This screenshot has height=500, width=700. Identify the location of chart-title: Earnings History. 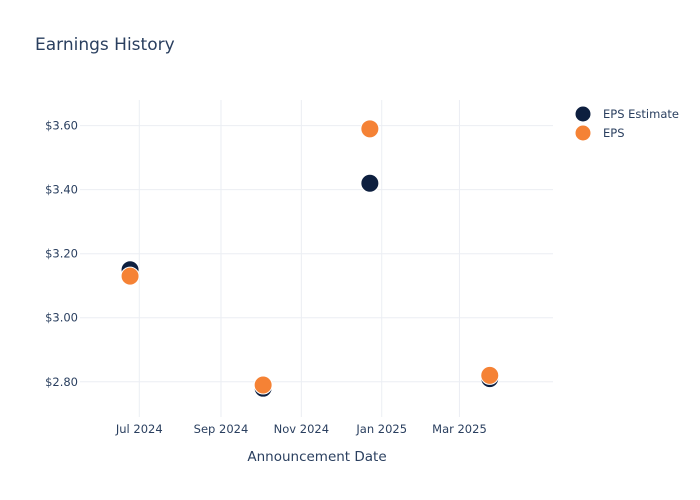
(105, 45).